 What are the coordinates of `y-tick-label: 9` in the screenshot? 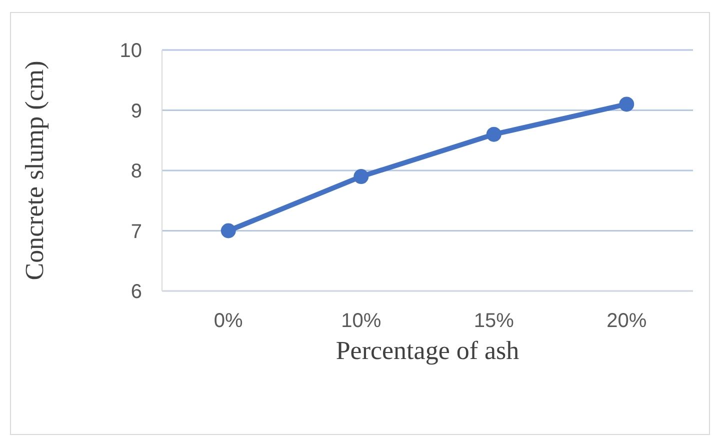 It's located at (136, 111).